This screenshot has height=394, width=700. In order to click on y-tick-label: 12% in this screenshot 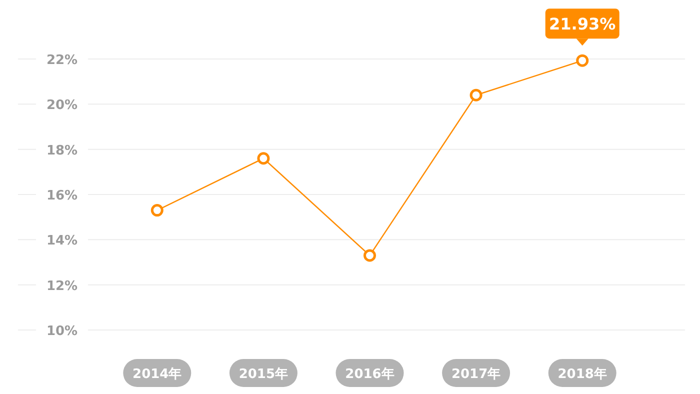, I will do `click(62, 286)`.